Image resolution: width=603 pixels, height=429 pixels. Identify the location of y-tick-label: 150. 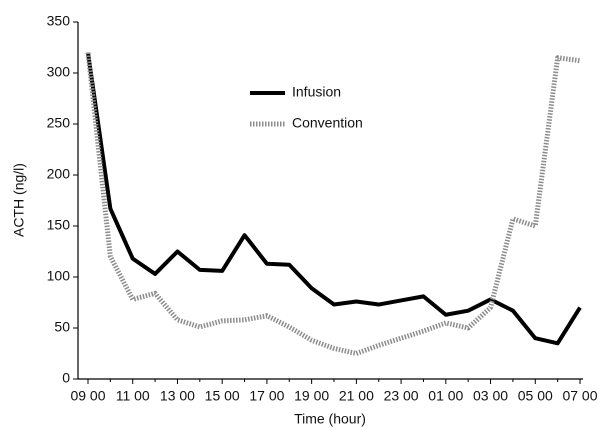
(59, 225).